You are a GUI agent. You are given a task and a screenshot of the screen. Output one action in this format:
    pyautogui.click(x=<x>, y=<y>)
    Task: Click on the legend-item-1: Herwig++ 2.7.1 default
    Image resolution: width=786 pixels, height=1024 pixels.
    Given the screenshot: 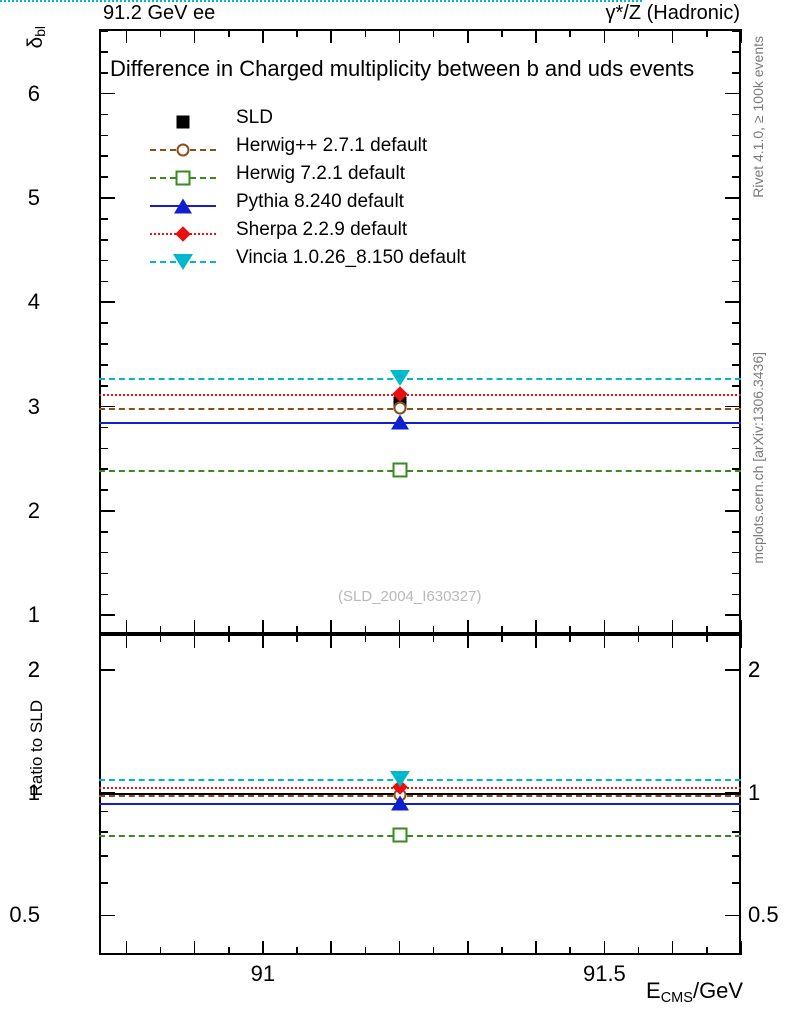 What is the action you would take?
    pyautogui.click(x=315, y=149)
    